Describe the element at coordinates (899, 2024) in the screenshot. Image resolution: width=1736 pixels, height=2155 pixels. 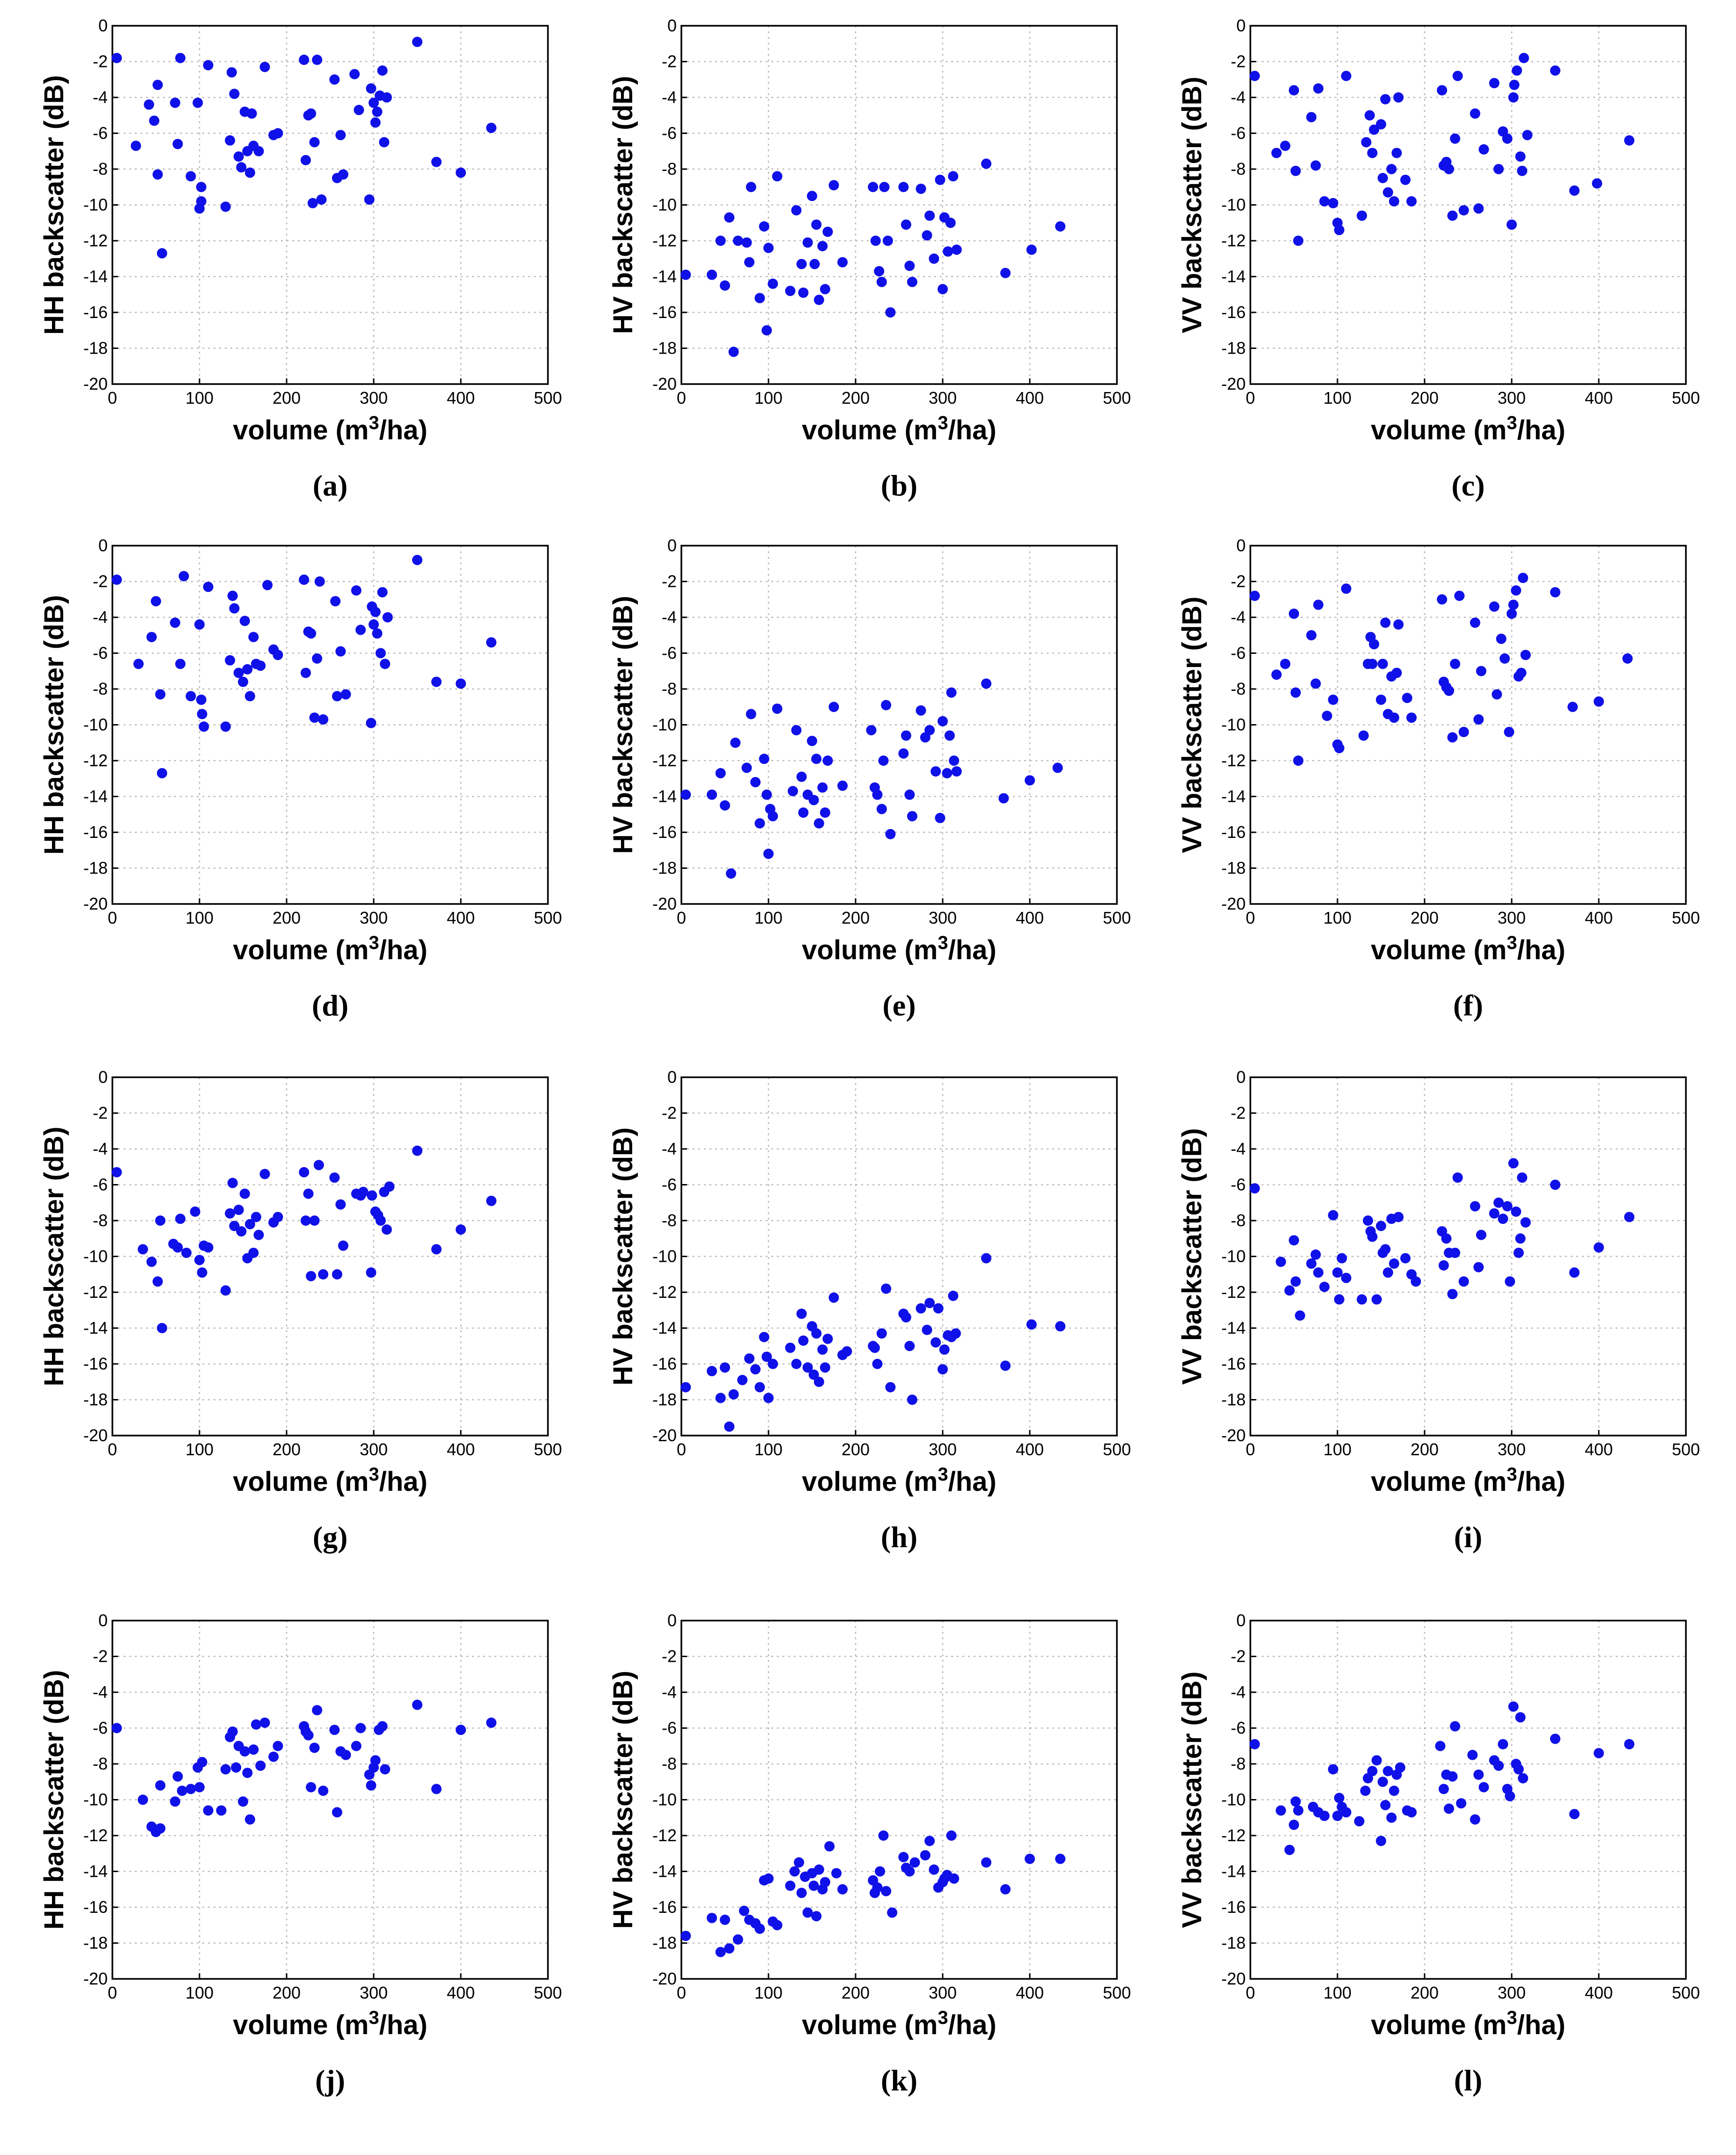
I see `x-axis-title: volume (m3/ha)` at that location.